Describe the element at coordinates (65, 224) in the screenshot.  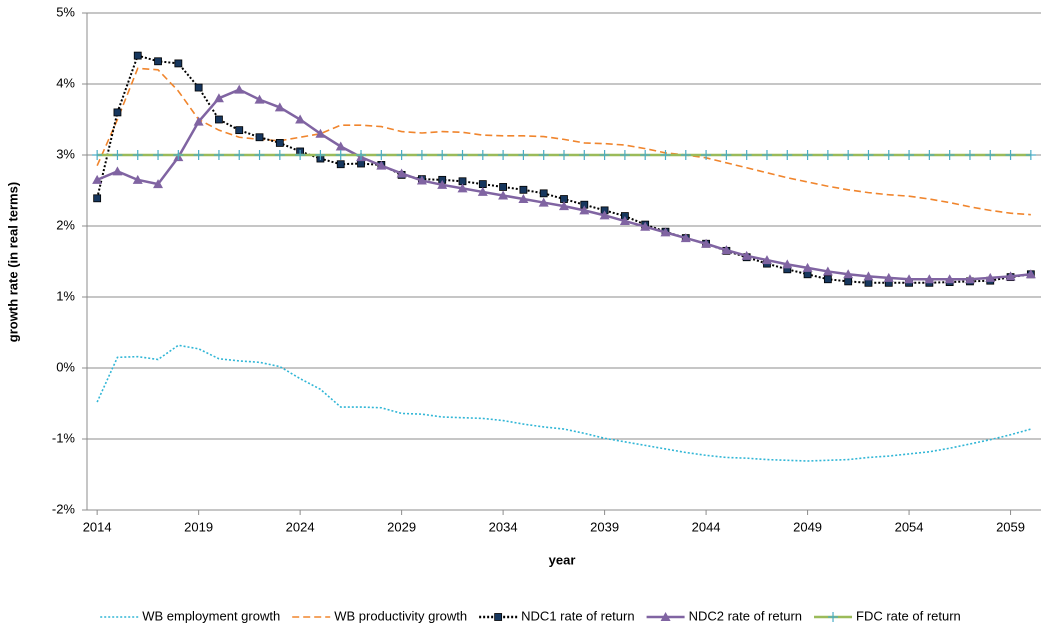
I see `y-tick-label: 2%` at that location.